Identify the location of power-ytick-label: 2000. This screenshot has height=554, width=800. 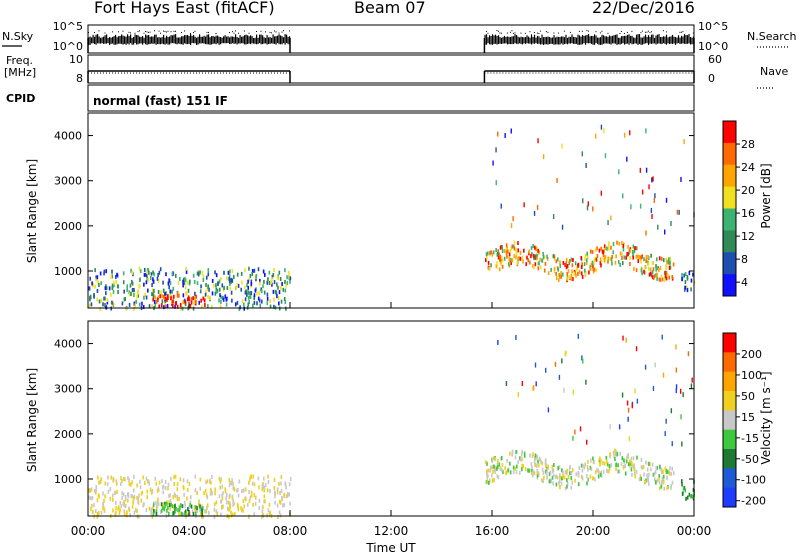
(68, 226).